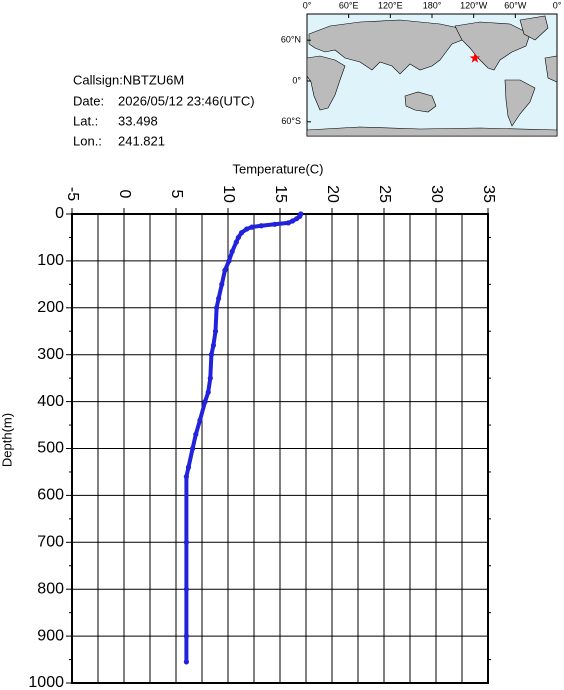  What do you see at coordinates (176, 194) in the screenshot?
I see `x-tick-label: 5` at bounding box center [176, 194].